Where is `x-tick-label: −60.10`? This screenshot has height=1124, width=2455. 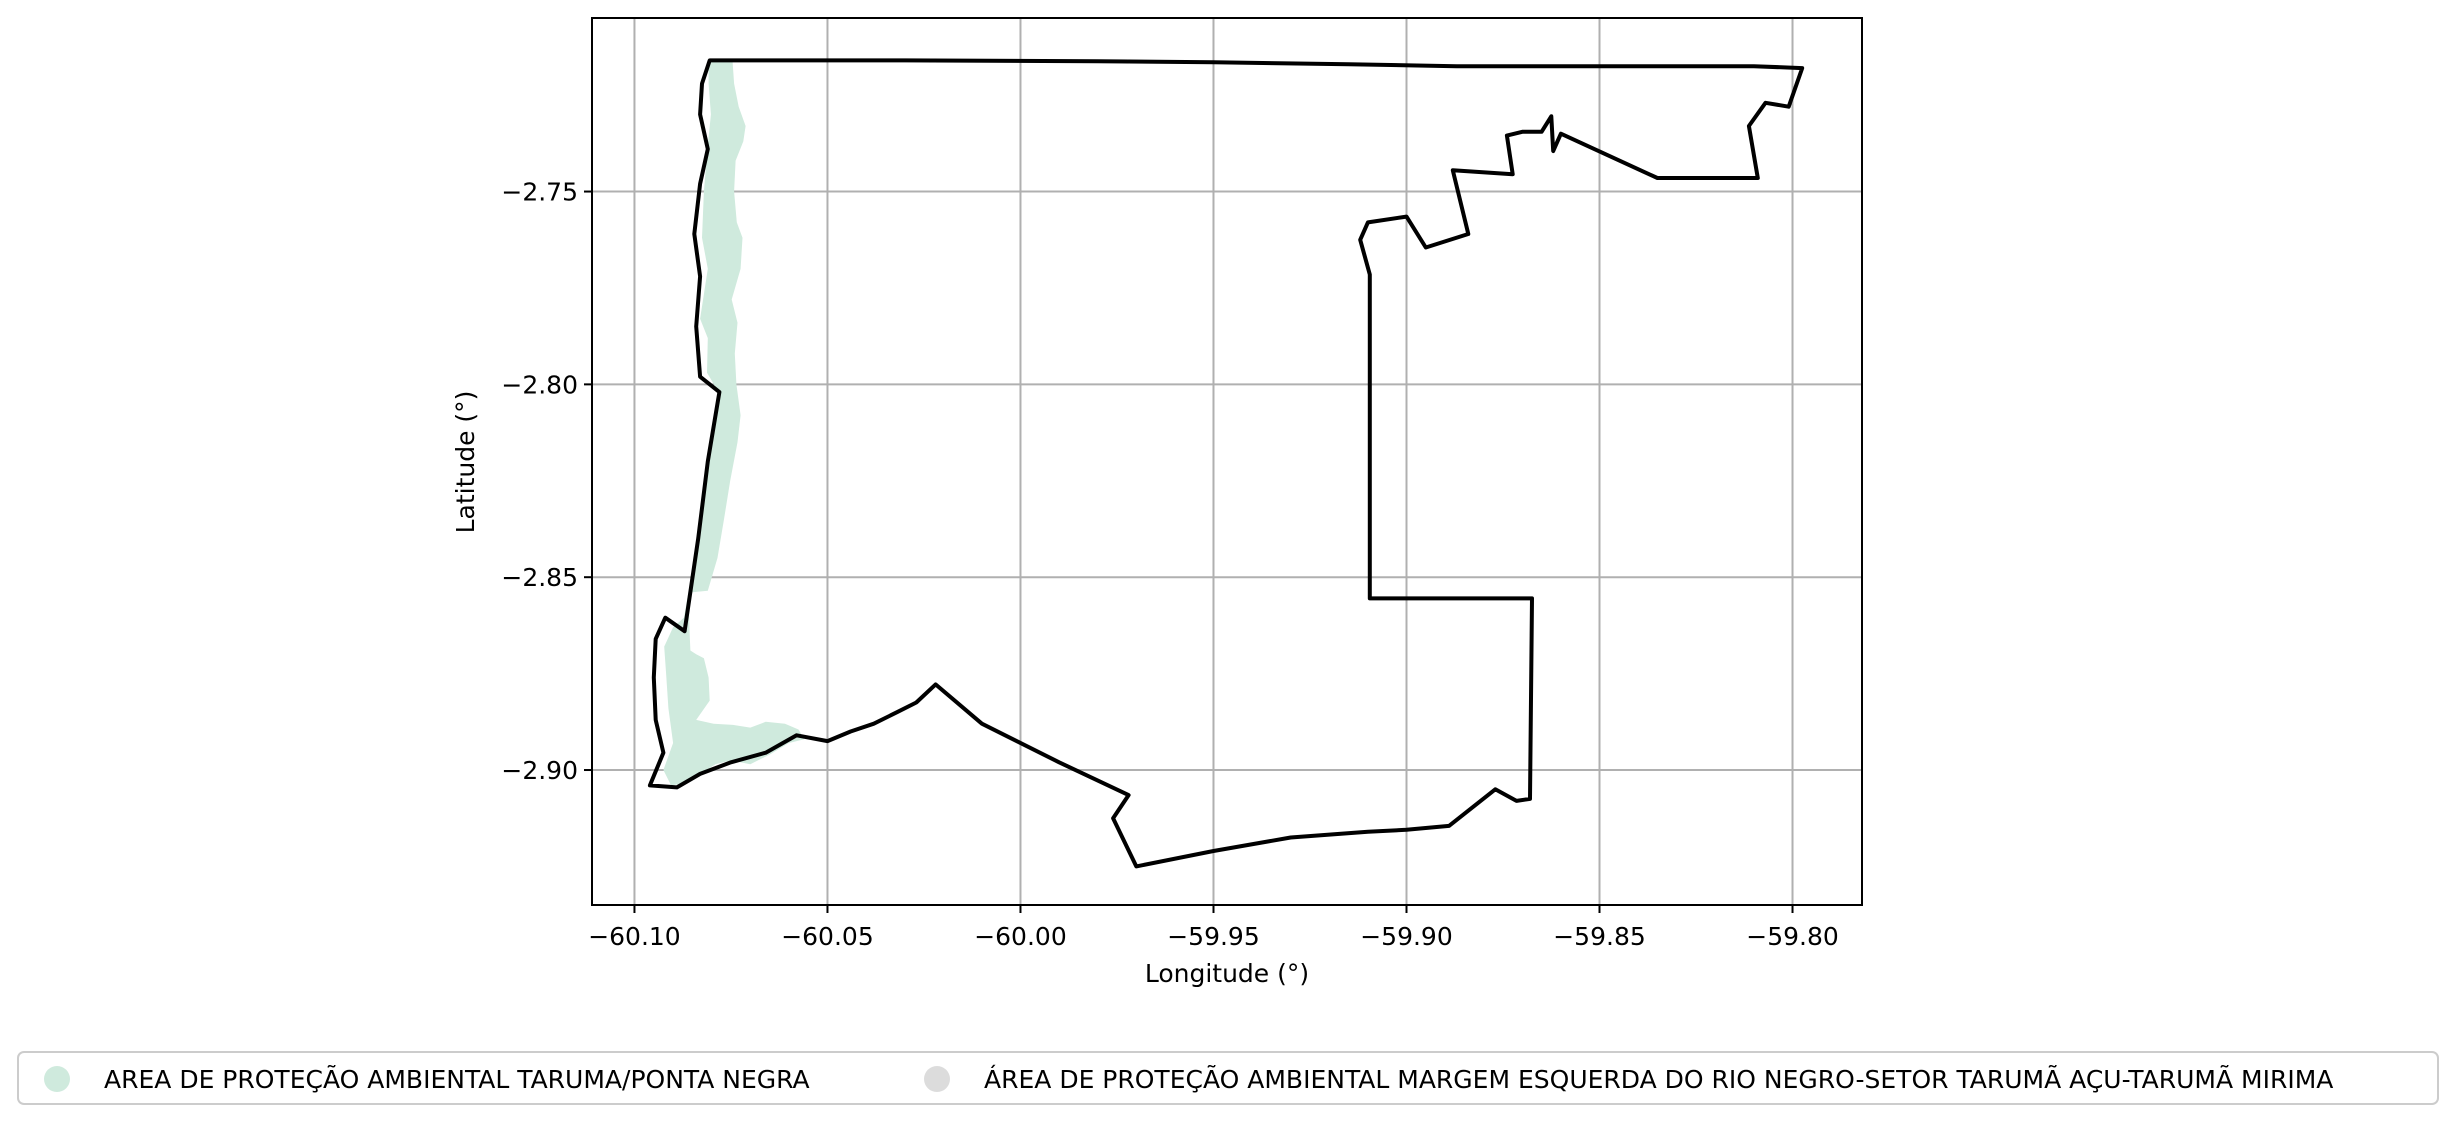 x-tick-label: −60.10 is located at coordinates (634, 936).